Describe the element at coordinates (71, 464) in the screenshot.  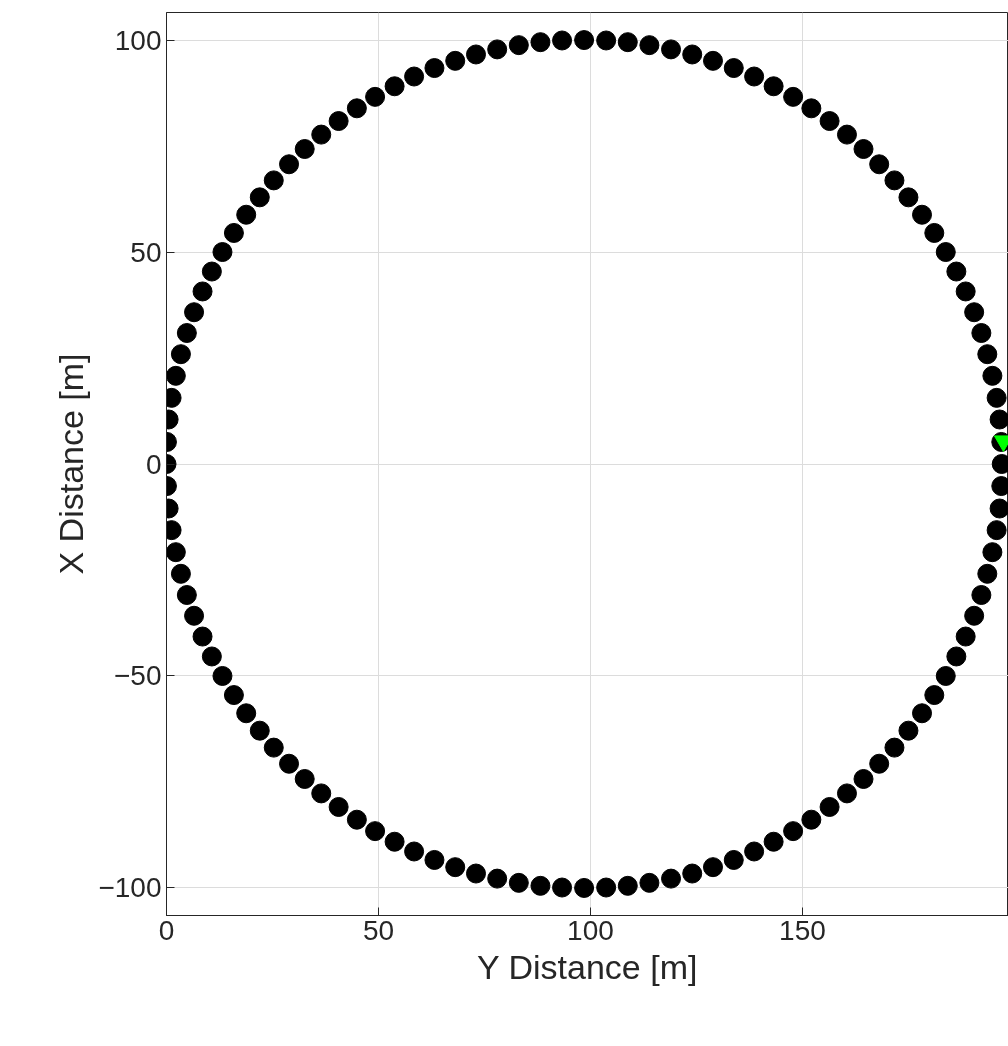
I see `y-axis-title: X Distance [m]` at that location.